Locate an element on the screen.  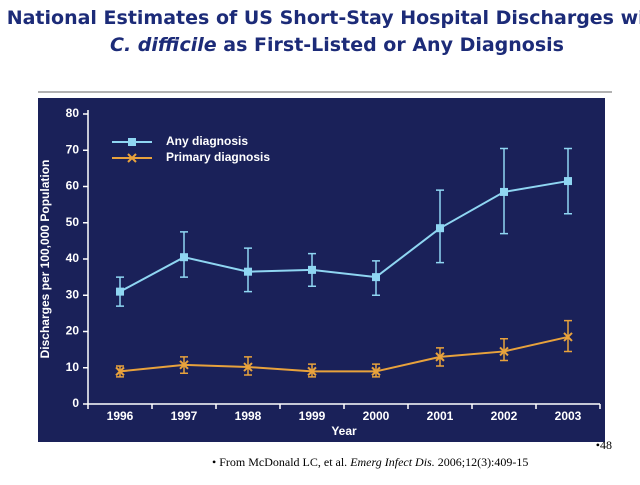
citation-italic: Emerg Infect Dis. is located at coordinates (392, 462).